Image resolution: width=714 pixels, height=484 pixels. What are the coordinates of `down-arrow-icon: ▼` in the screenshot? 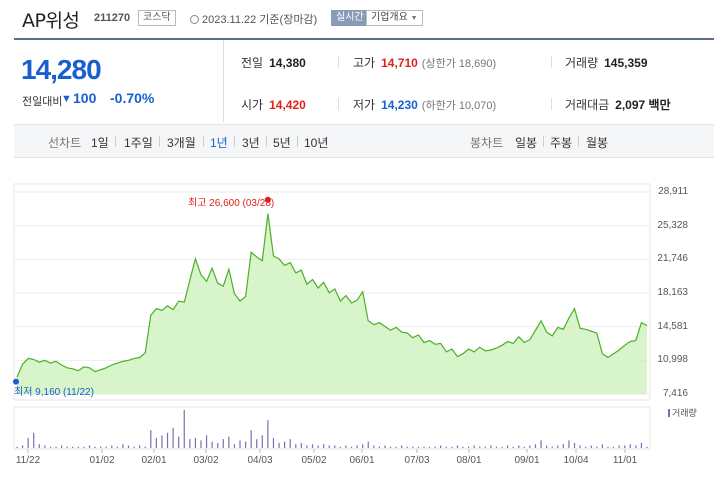 It's located at (66, 99).